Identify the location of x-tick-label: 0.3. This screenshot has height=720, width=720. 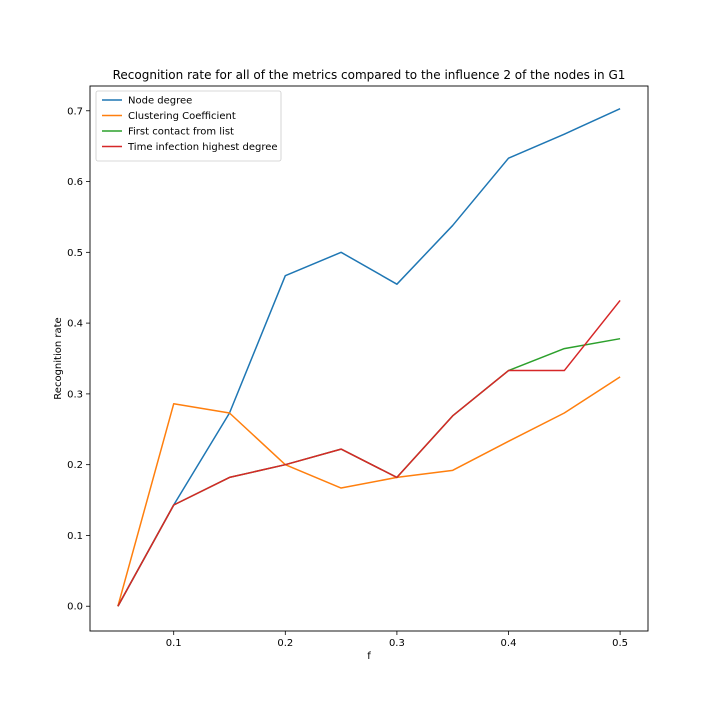
(397, 643).